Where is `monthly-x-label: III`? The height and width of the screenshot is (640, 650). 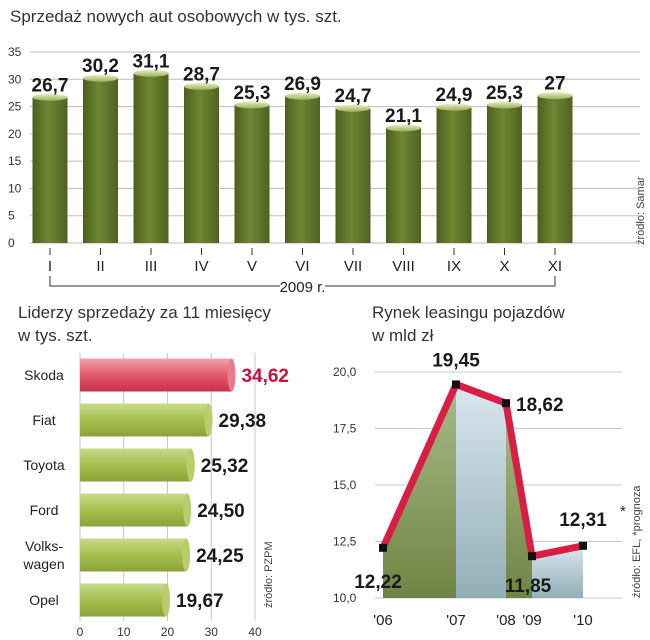 monthly-x-label: III is located at coordinates (151, 266).